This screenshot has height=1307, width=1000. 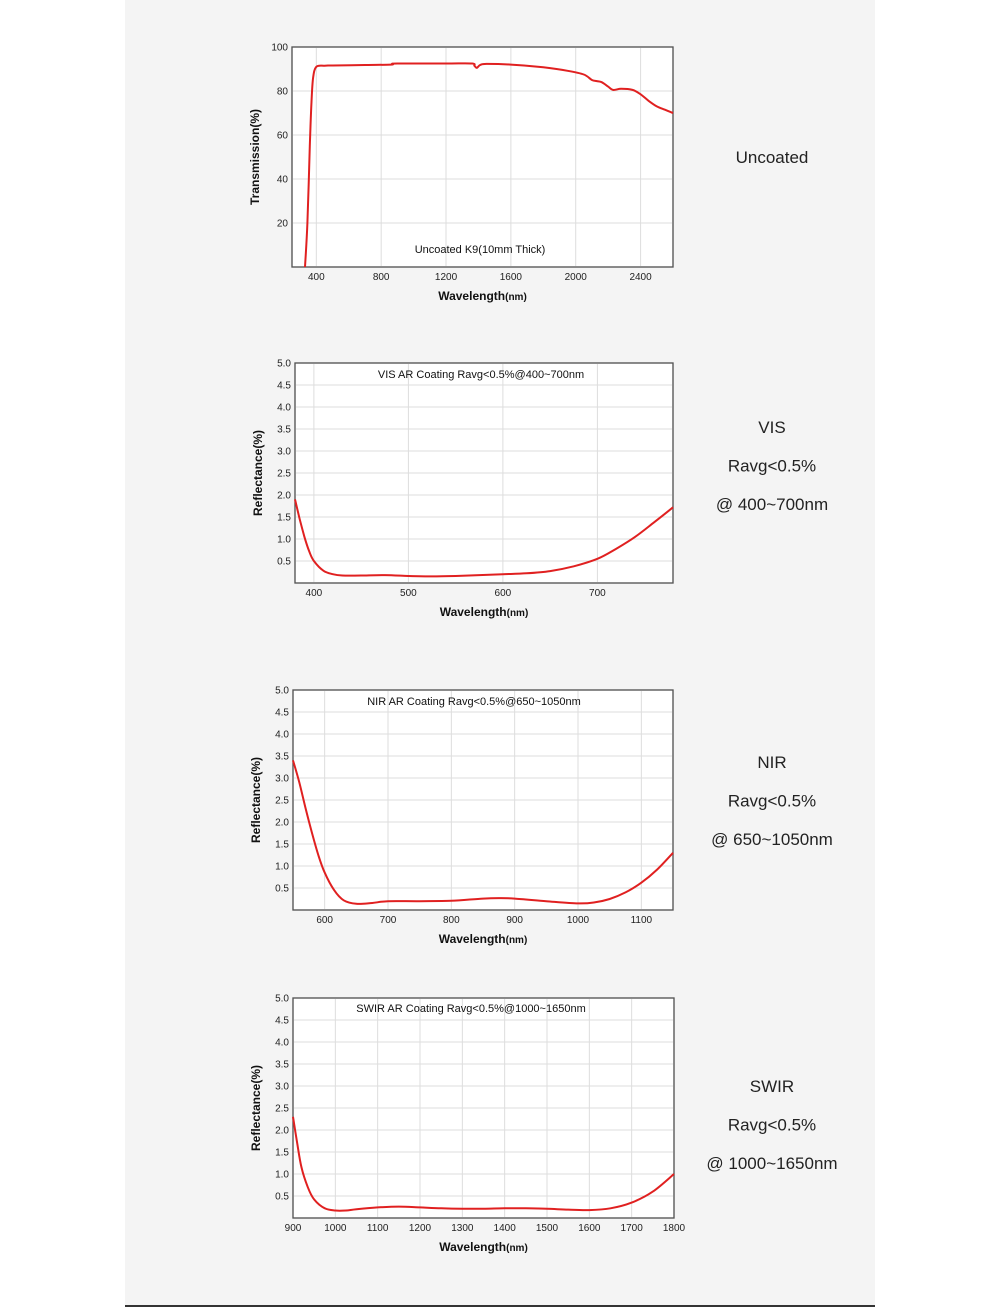 What do you see at coordinates (282, 1131) in the screenshot?
I see `chart-4-y-tick-label: 2.0` at bounding box center [282, 1131].